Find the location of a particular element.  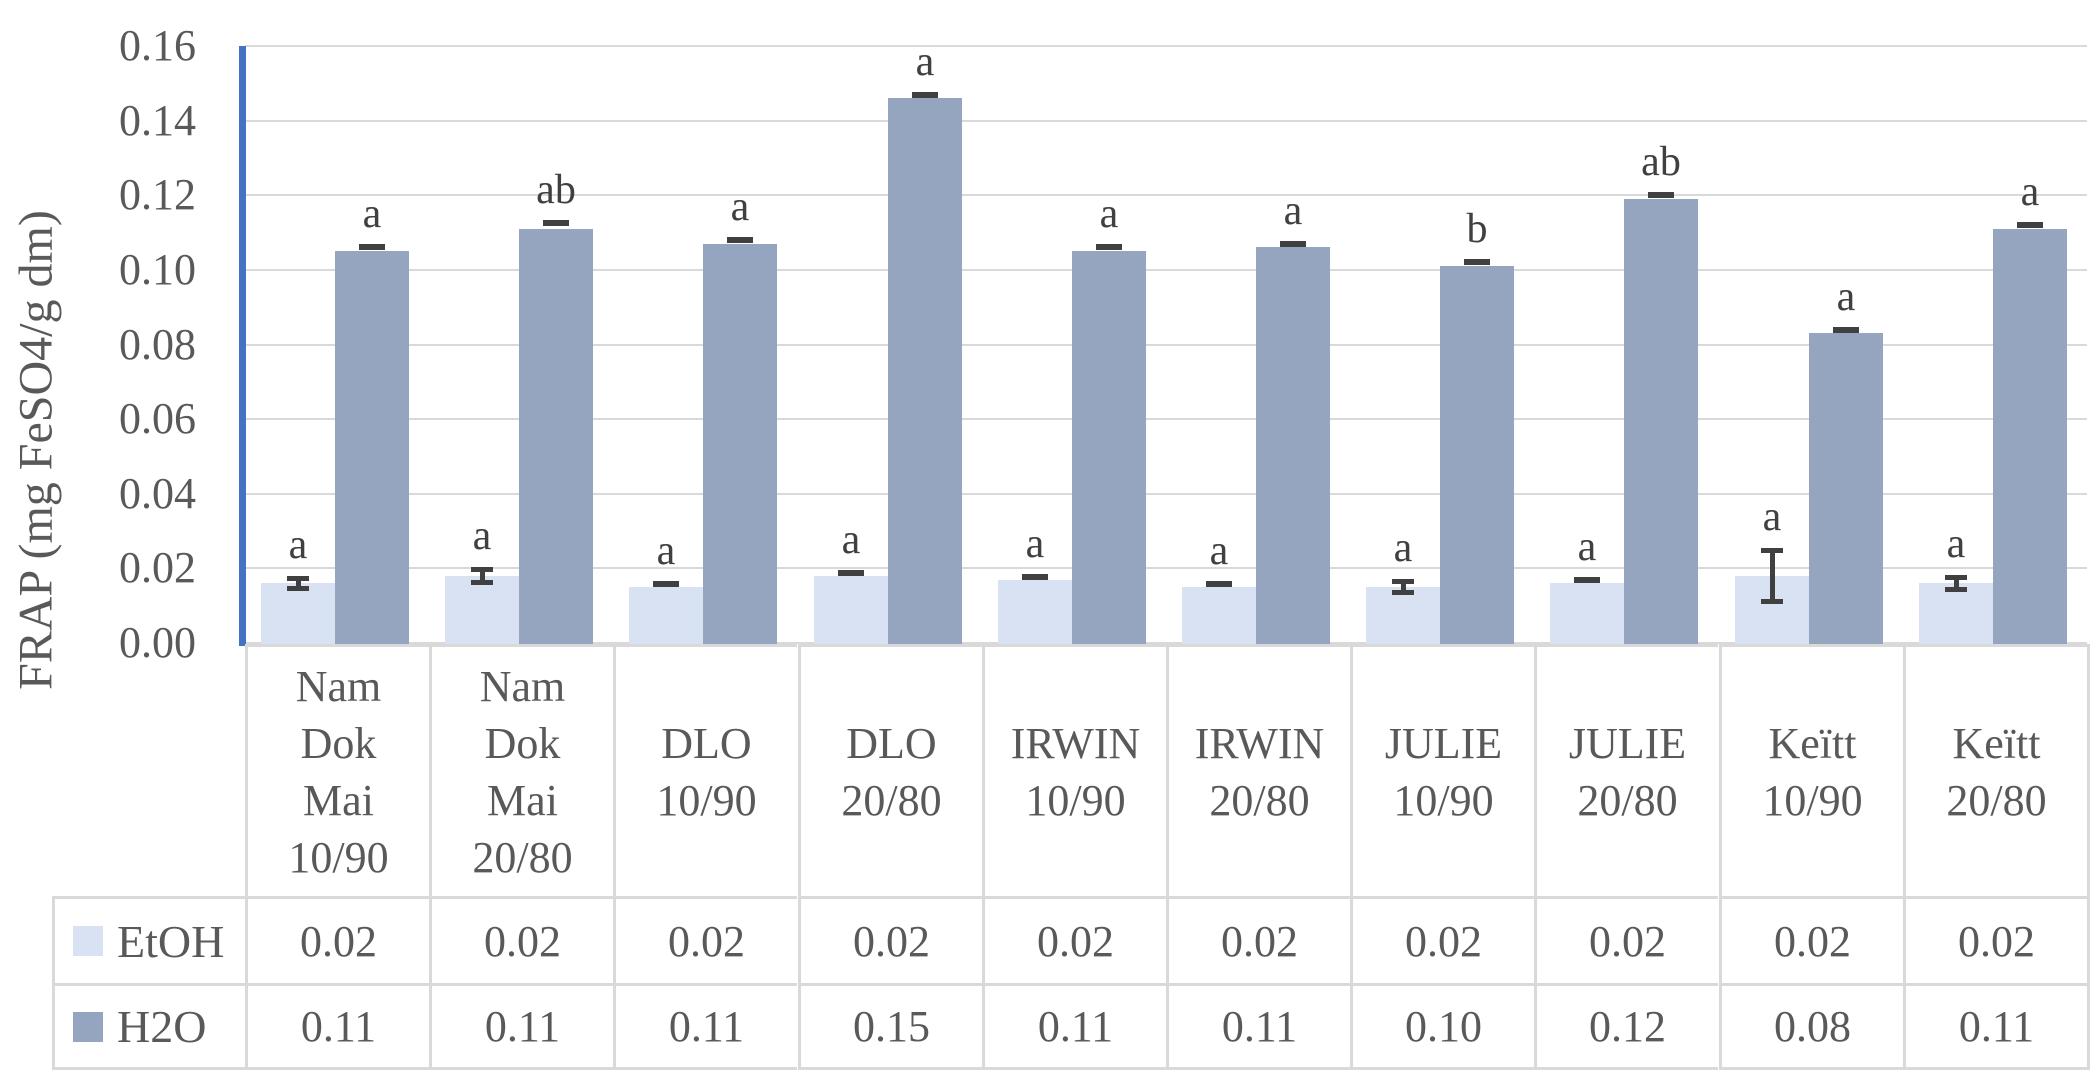

category-label-line: Mai is located at coordinates (338, 800).